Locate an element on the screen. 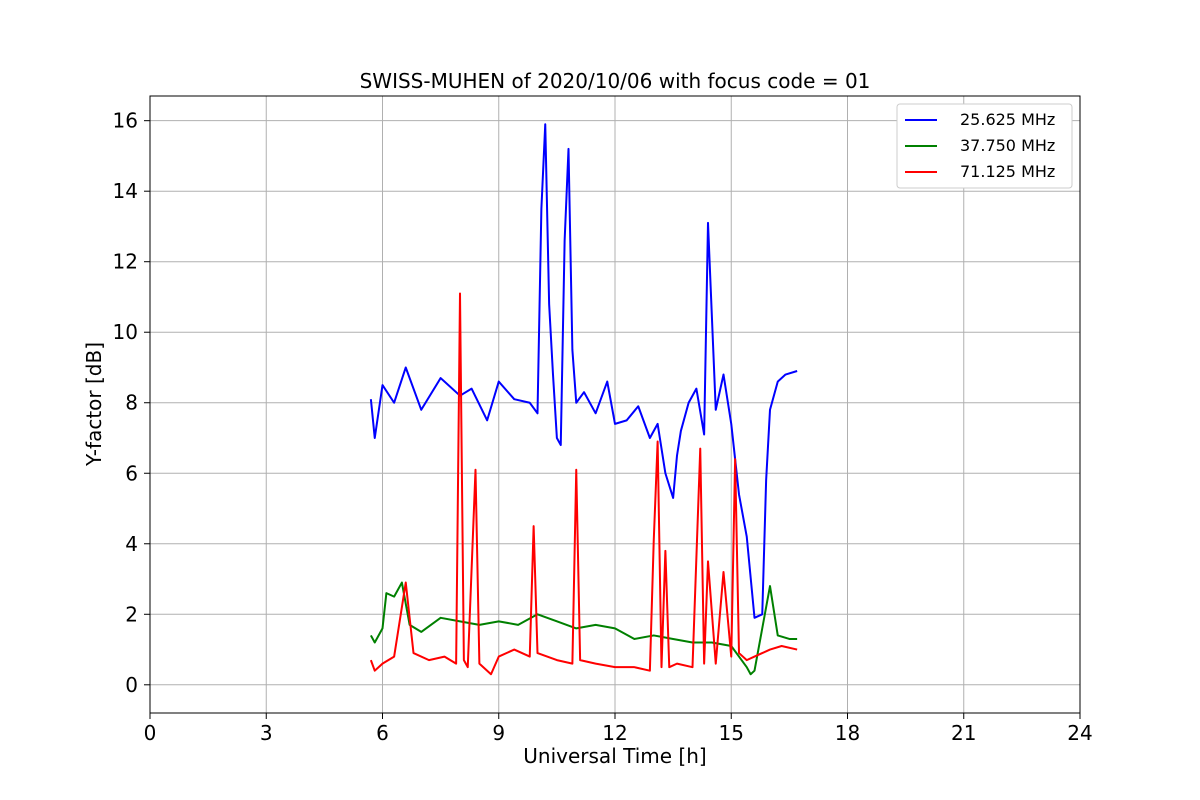 This screenshot has height=800, width=1200. x-tick-label: 6 is located at coordinates (382, 733).